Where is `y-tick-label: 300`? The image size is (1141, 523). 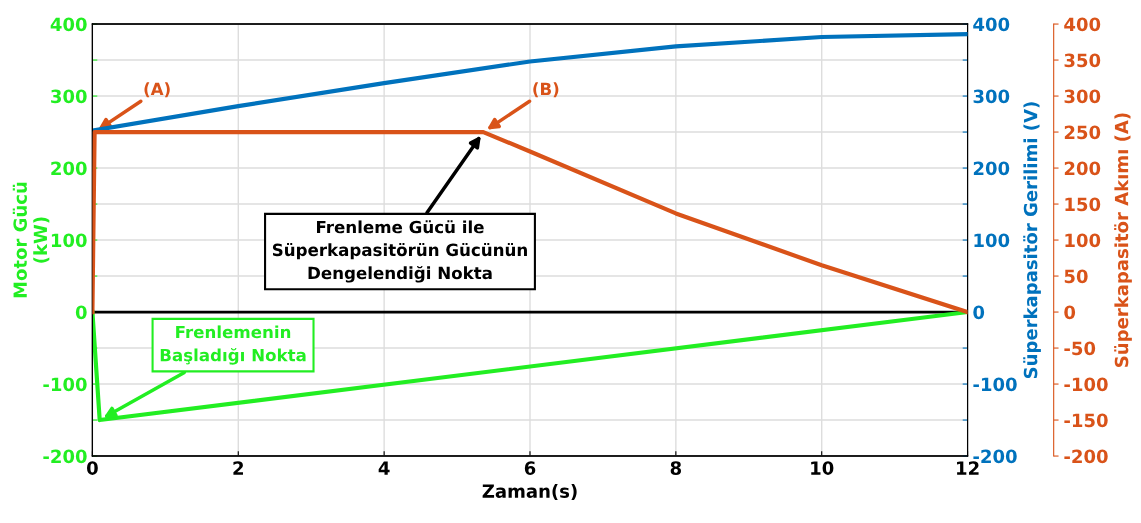 y-tick-label: 300 is located at coordinates (69, 96).